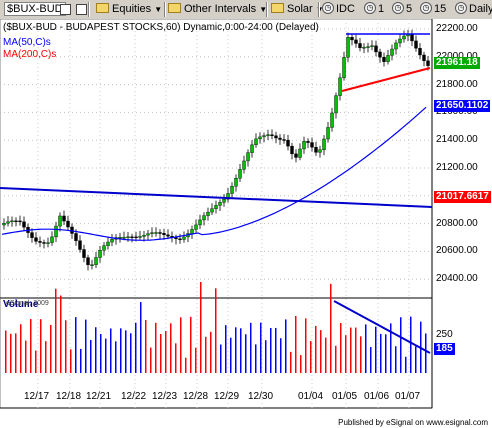 The image size is (492, 428). I want to click on interval-15-button: ◷ 15, so click(433, 9).